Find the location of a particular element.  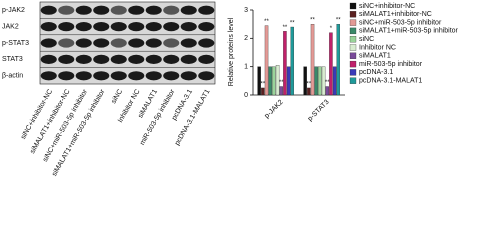

legend-label: siMALAT1+miR-503-5p inhibitor is located at coordinates (409, 31).